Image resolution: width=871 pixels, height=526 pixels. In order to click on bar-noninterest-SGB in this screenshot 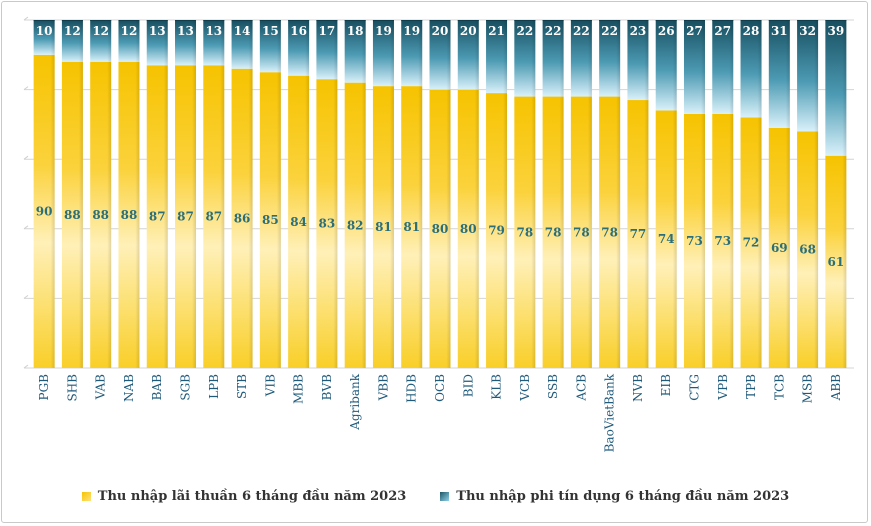, I will do `click(186, 43)`.